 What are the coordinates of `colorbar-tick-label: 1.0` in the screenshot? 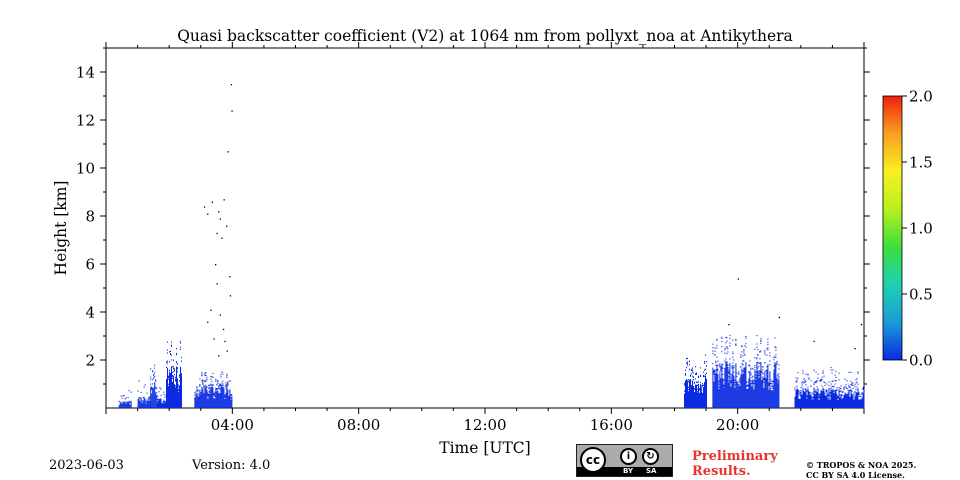 It's located at (921, 229).